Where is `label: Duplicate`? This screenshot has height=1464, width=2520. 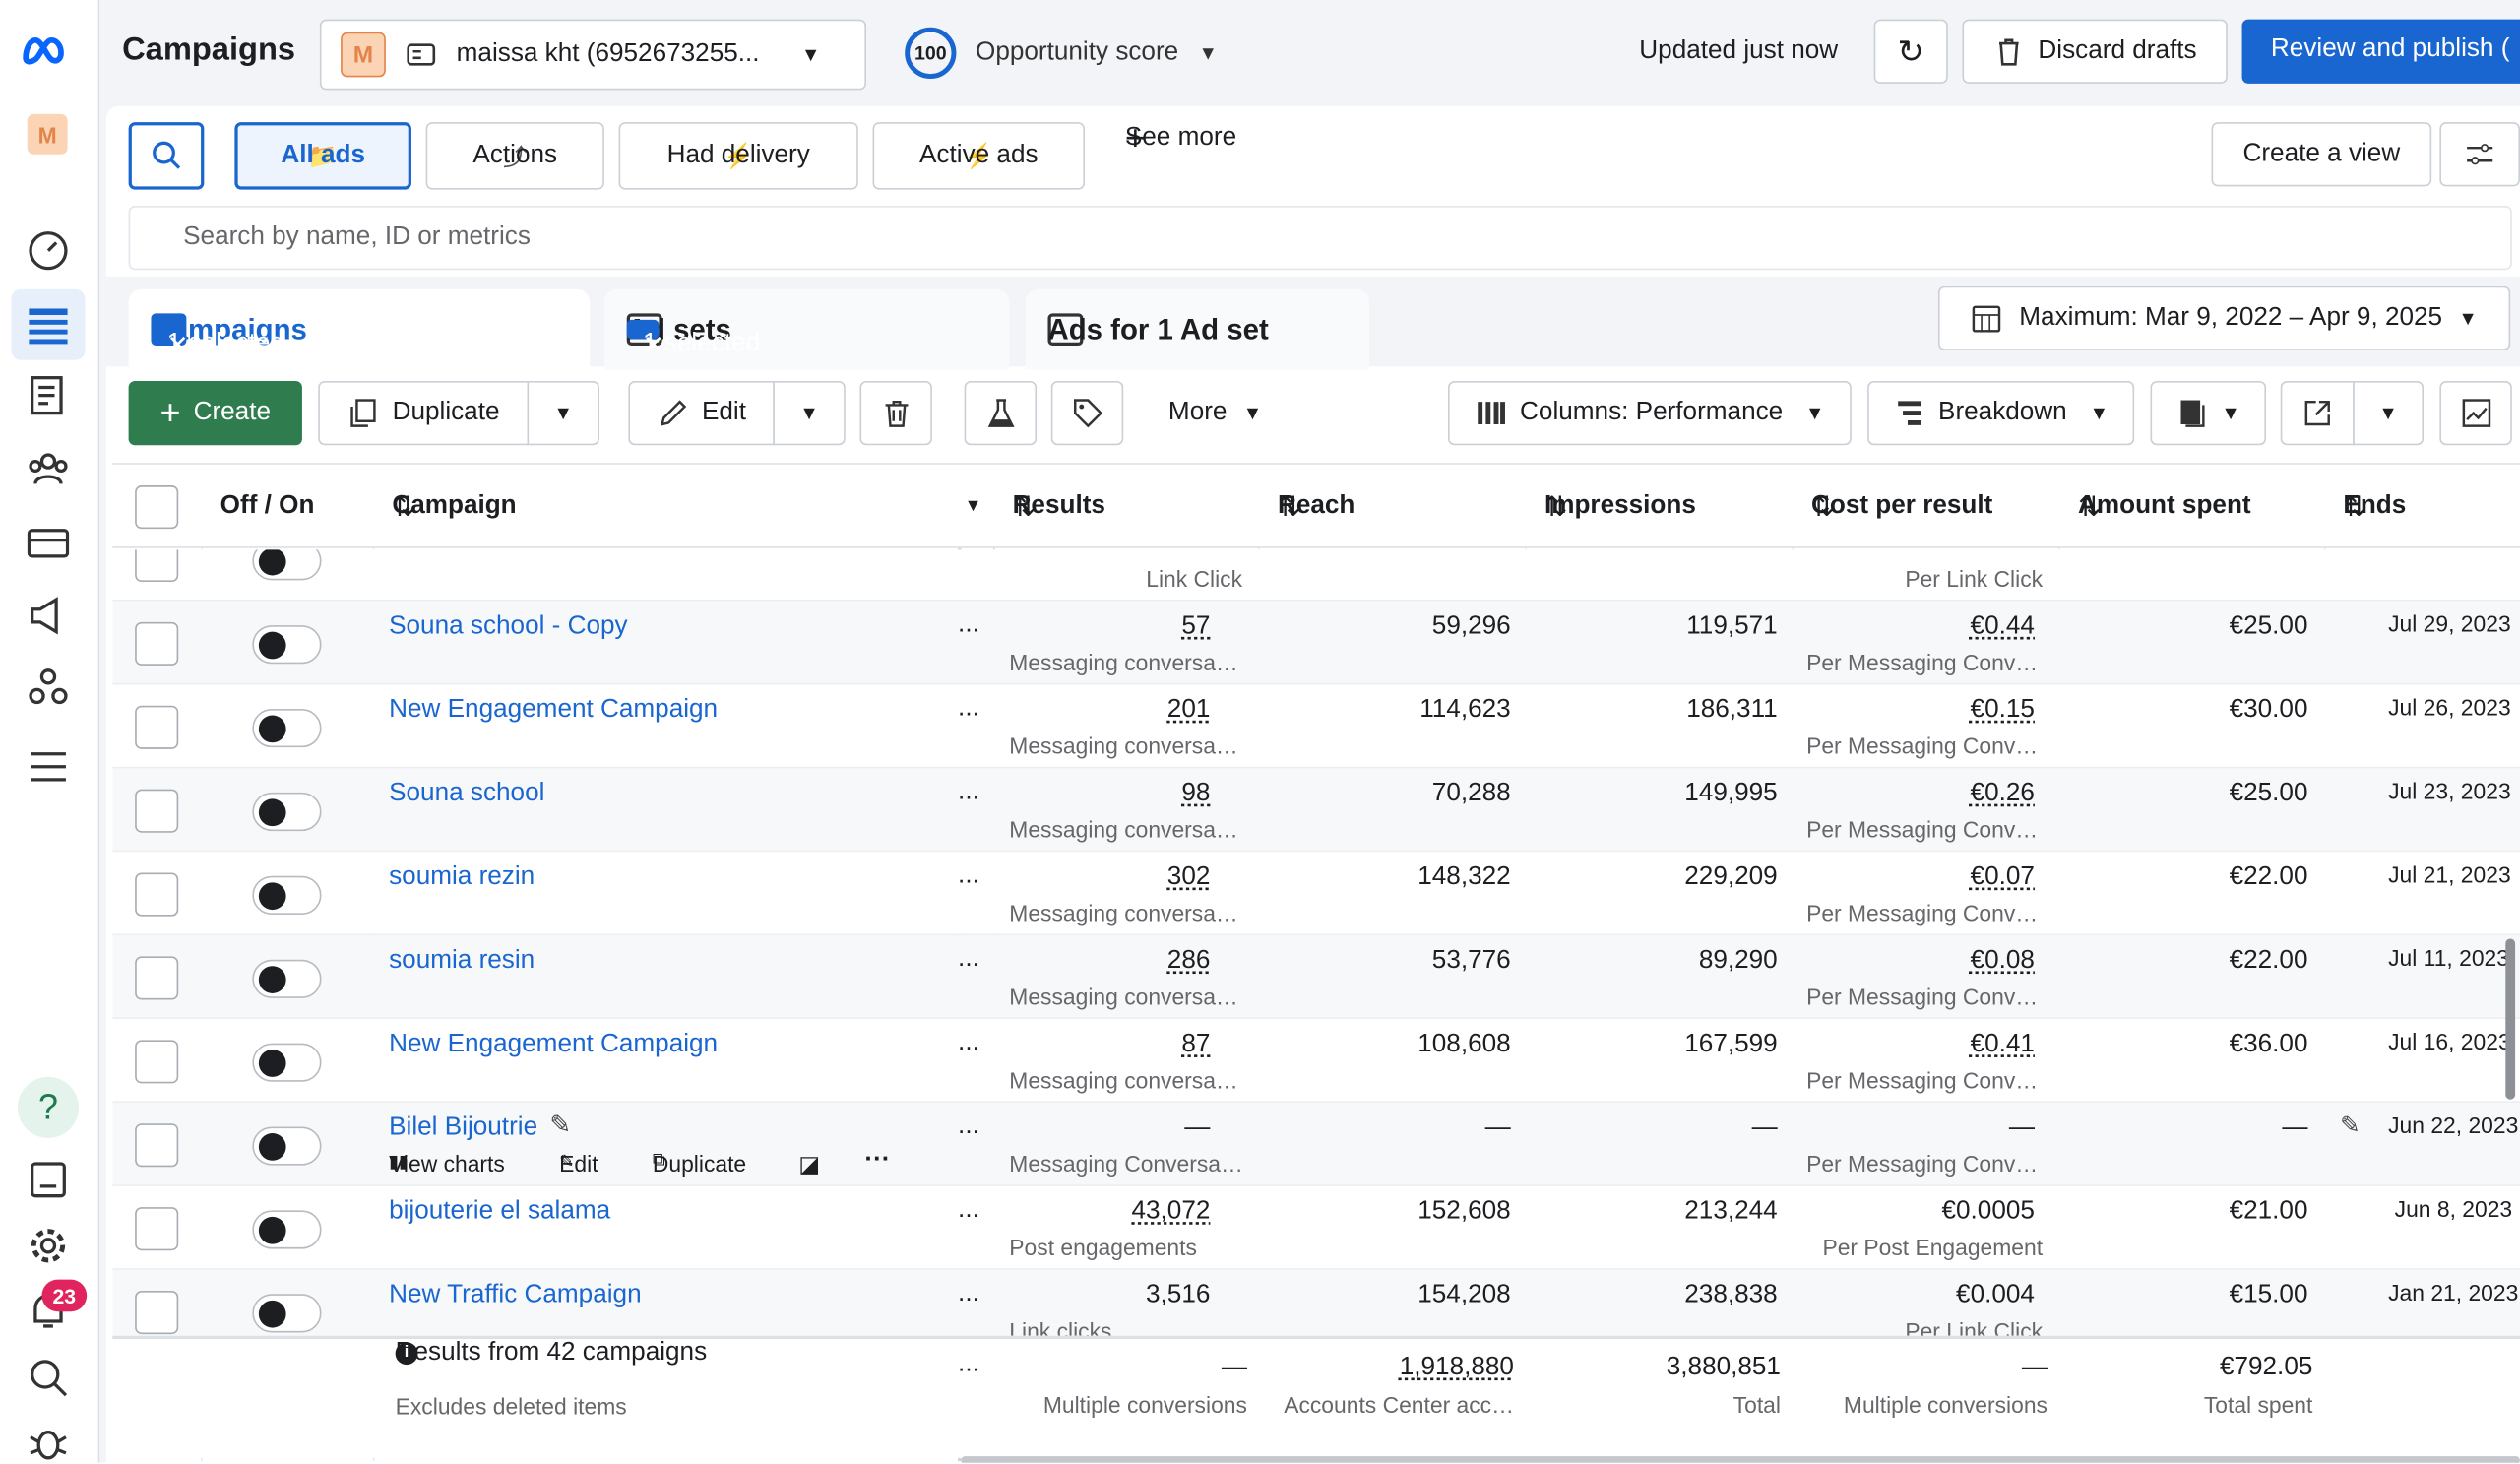
label: Duplicate is located at coordinates (699, 1164).